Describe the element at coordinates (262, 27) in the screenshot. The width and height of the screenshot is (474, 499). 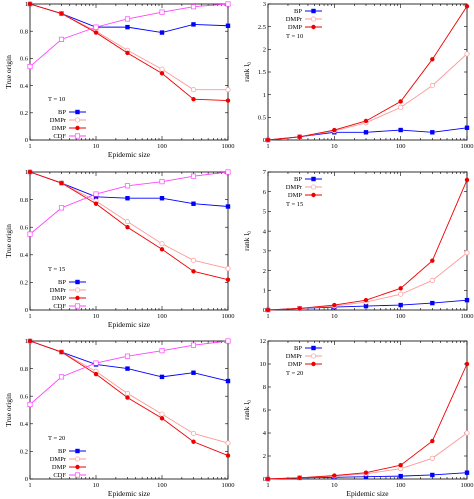
I see `y-tick-label: 2.5` at that location.